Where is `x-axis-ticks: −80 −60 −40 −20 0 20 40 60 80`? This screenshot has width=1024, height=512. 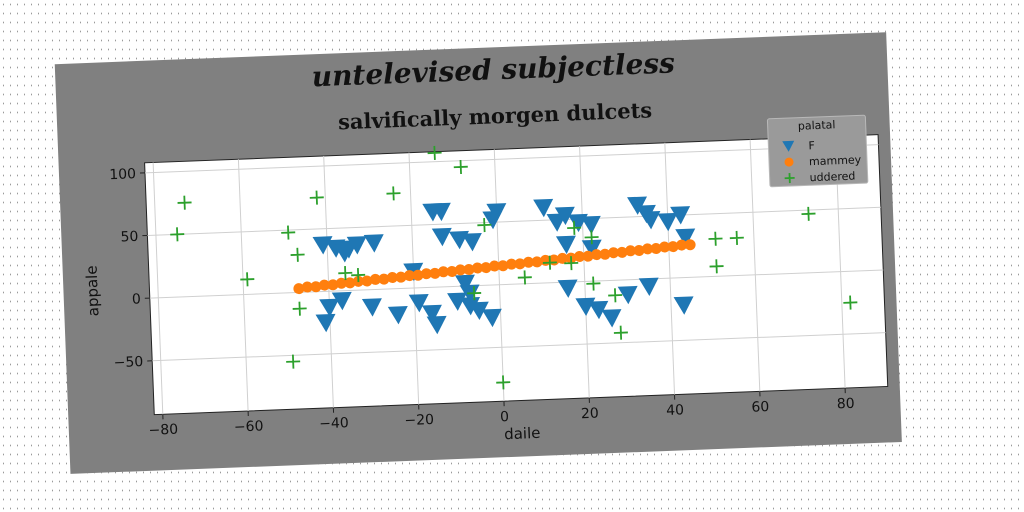
x-axis-ticks: −80 −60 −40 −20 0 20 40 60 80 is located at coordinates (501, 413).